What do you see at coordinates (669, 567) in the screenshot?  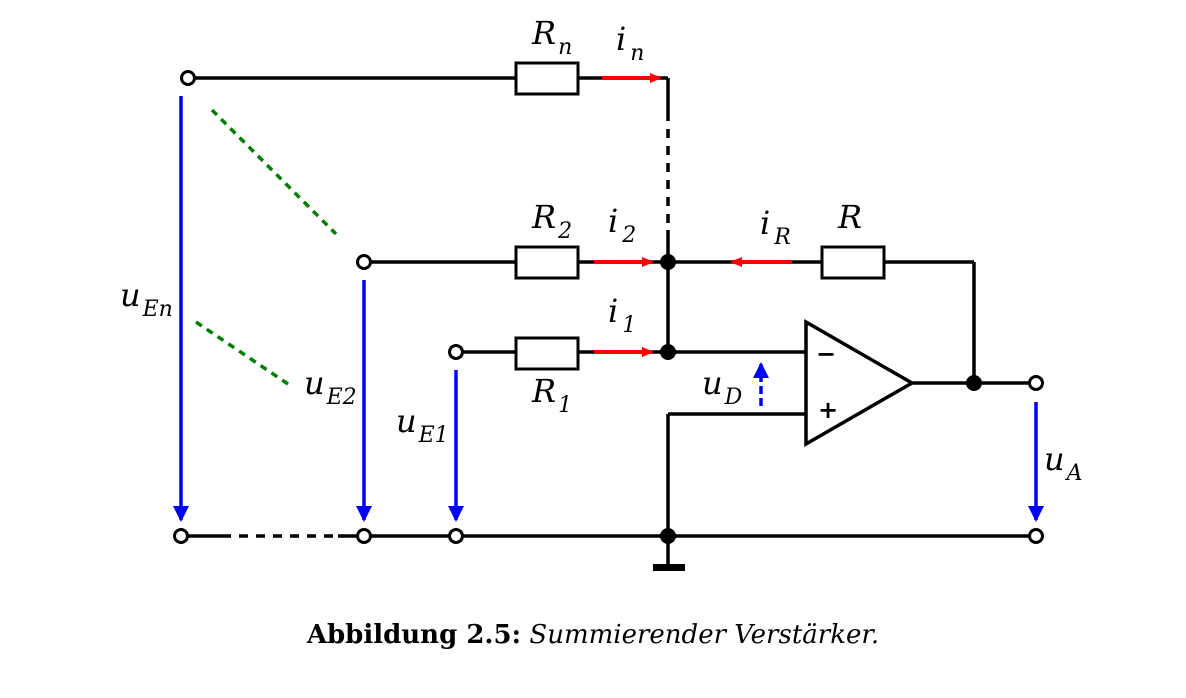 I see `ground-symbol` at bounding box center [669, 567].